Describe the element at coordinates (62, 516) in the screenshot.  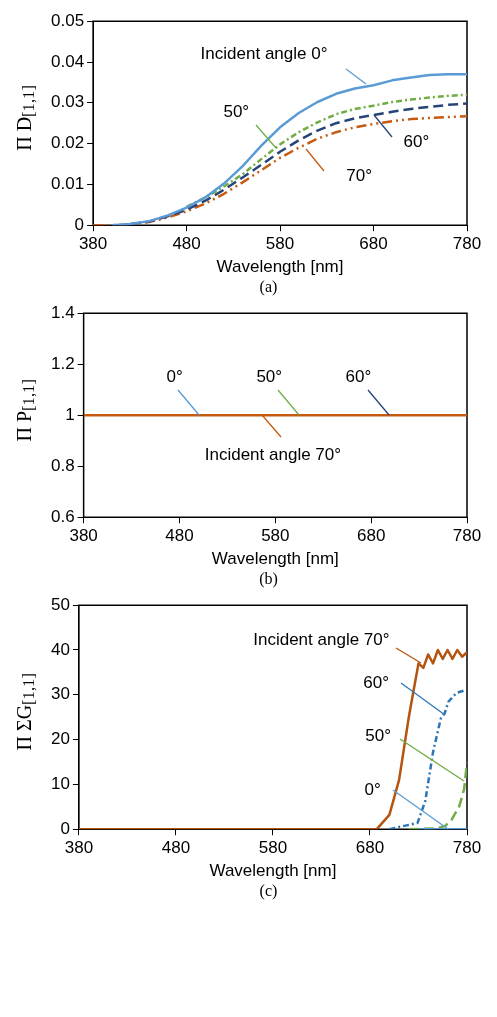
I see `y-tick-label: 0.6` at that location.